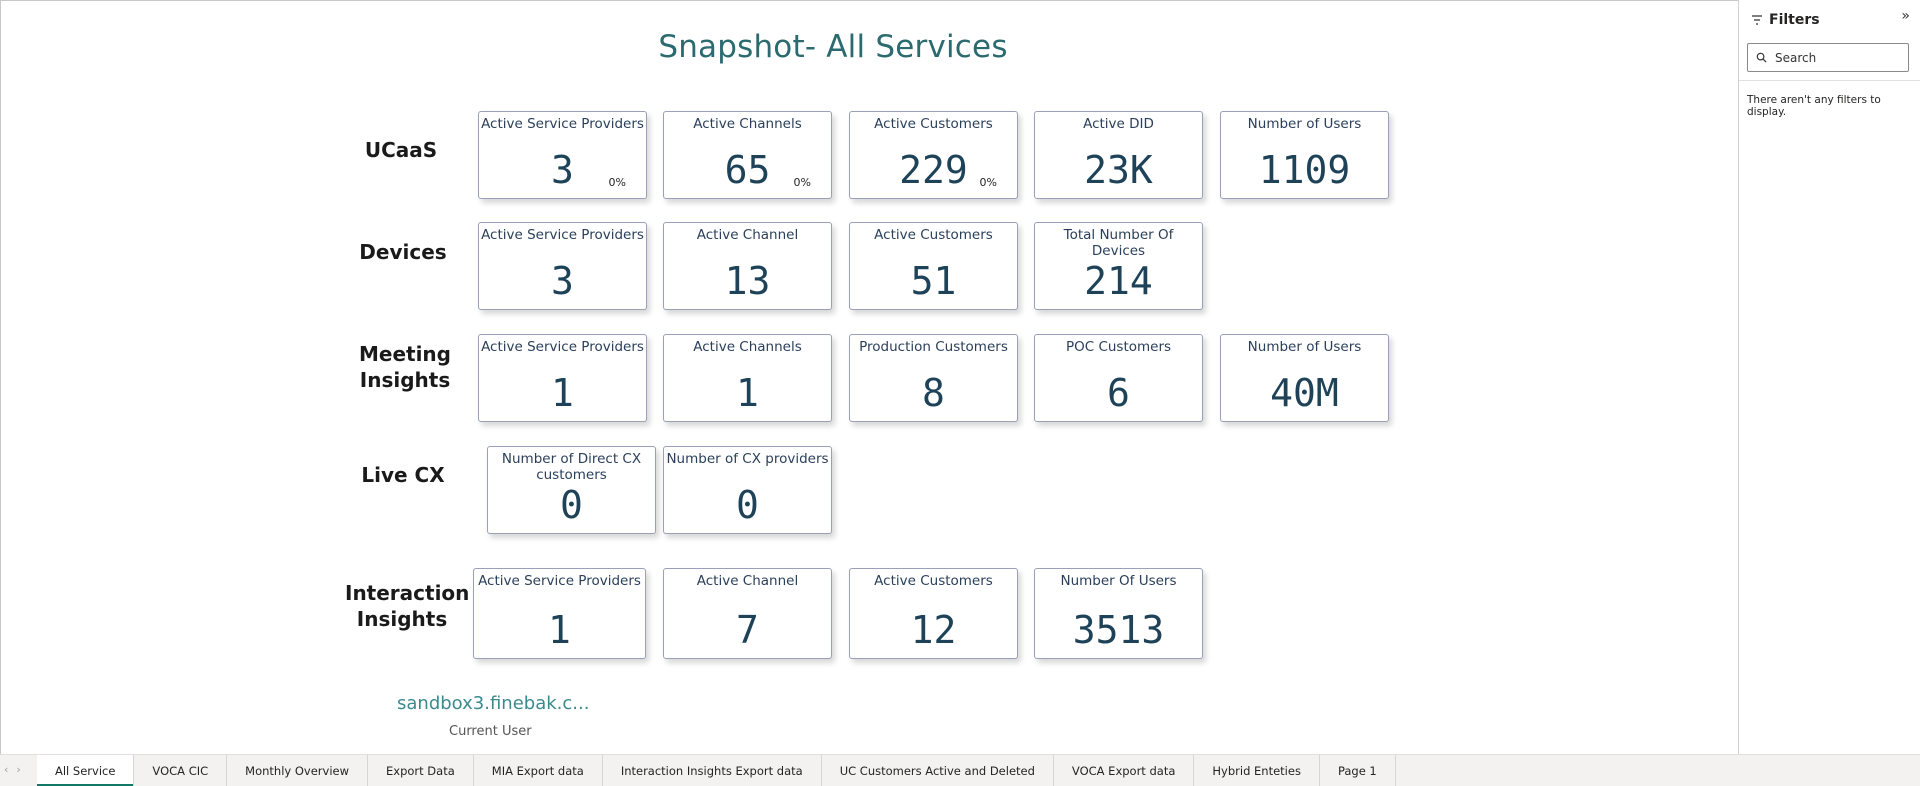 Image resolution: width=1920 pixels, height=786 pixels. I want to click on kpi-card-devices-service-providers: Active Service Providers 3, so click(562, 266).